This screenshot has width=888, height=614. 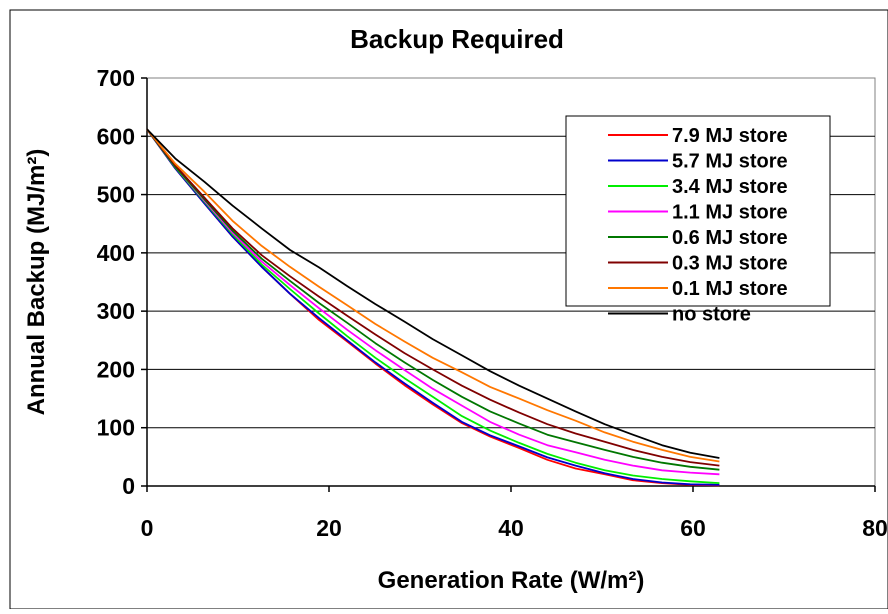 I want to click on legend-item: 0.3 MJ store, so click(x=698, y=264).